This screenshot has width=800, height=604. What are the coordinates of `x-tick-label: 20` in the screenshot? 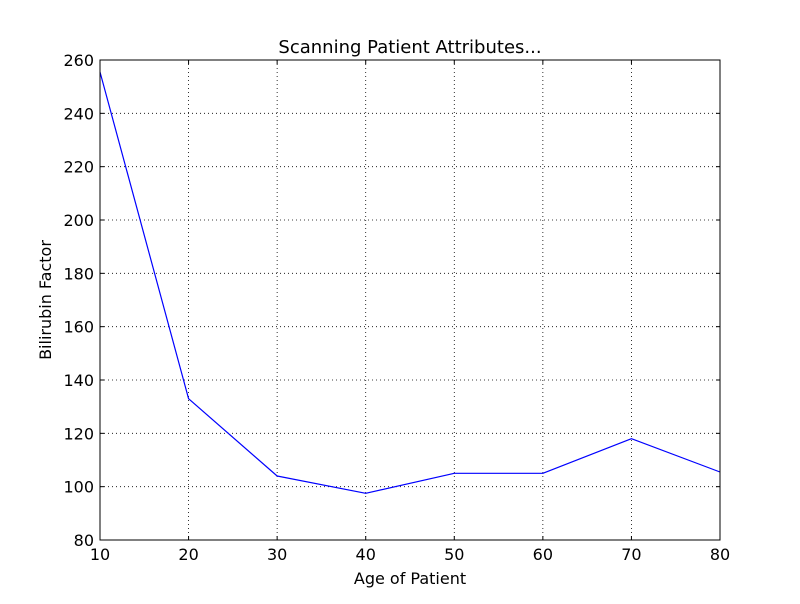 It's located at (188, 554).